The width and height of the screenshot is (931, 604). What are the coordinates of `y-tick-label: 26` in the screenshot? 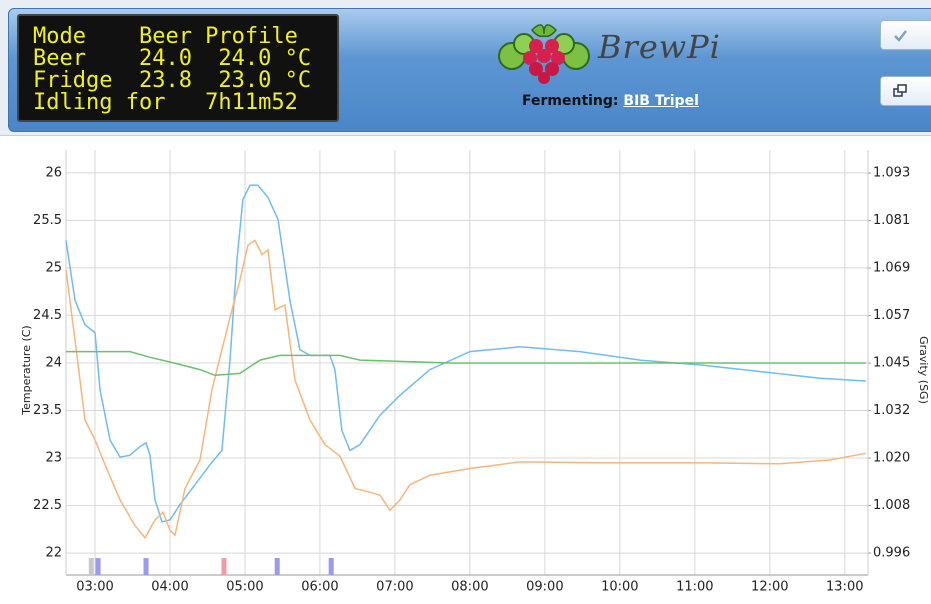 It's located at (53, 172).